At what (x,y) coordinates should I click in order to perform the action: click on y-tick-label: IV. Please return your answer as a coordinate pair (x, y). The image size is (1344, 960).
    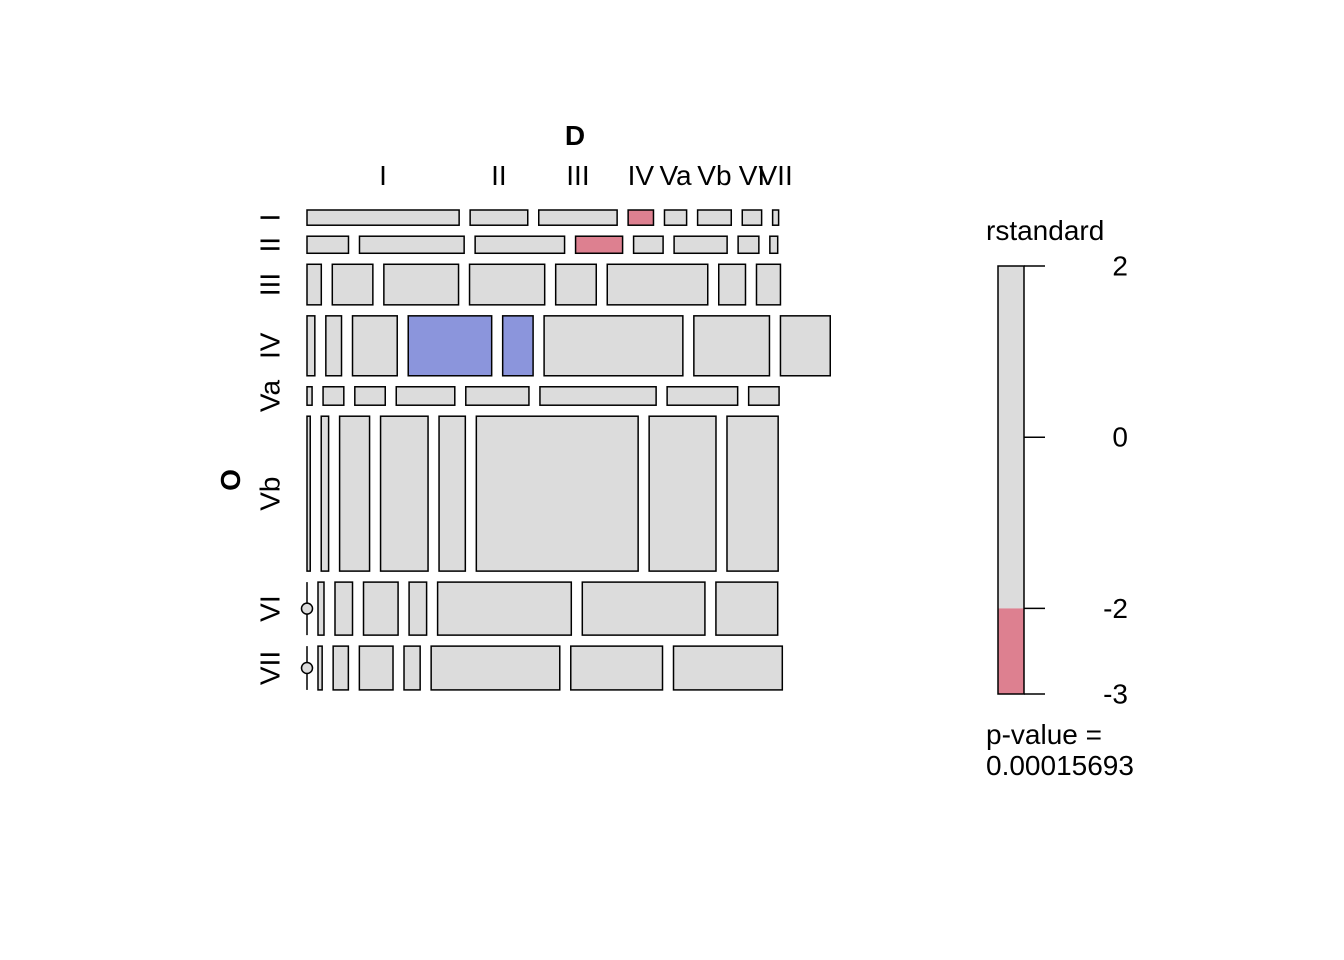
    Looking at the image, I should click on (270, 345).